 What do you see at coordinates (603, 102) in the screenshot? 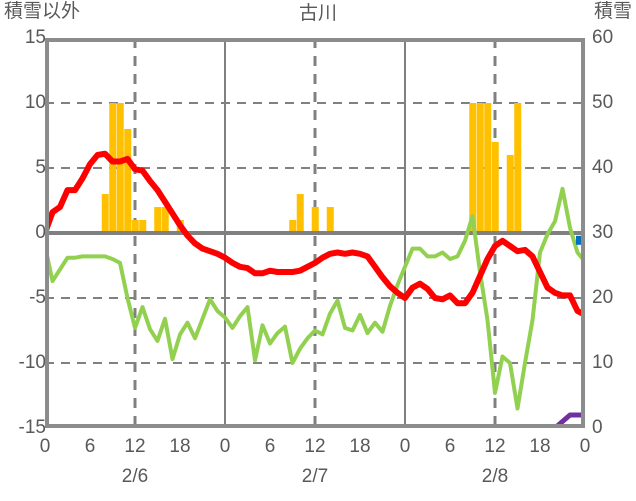
I see `right-tick-label: 50` at bounding box center [603, 102].